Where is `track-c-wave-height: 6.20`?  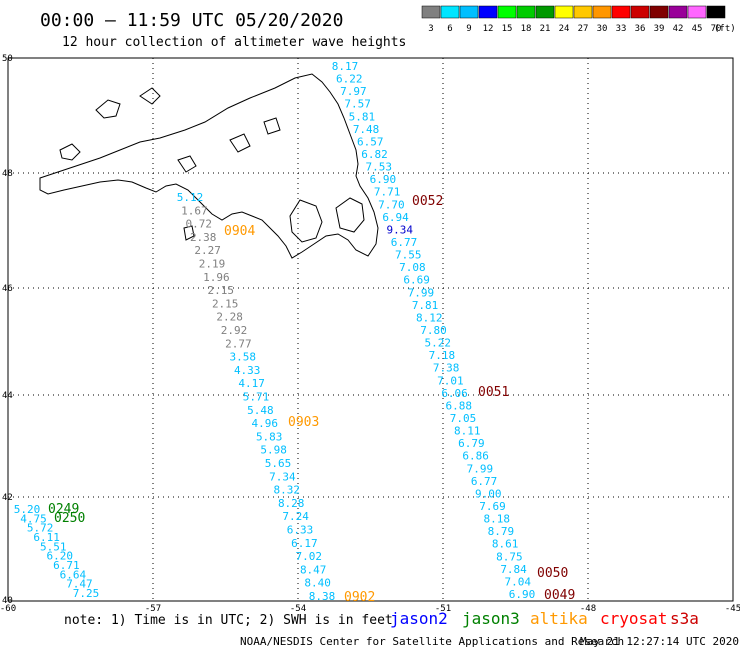
track-c-wave-height: 6.20 is located at coordinates (60, 556).